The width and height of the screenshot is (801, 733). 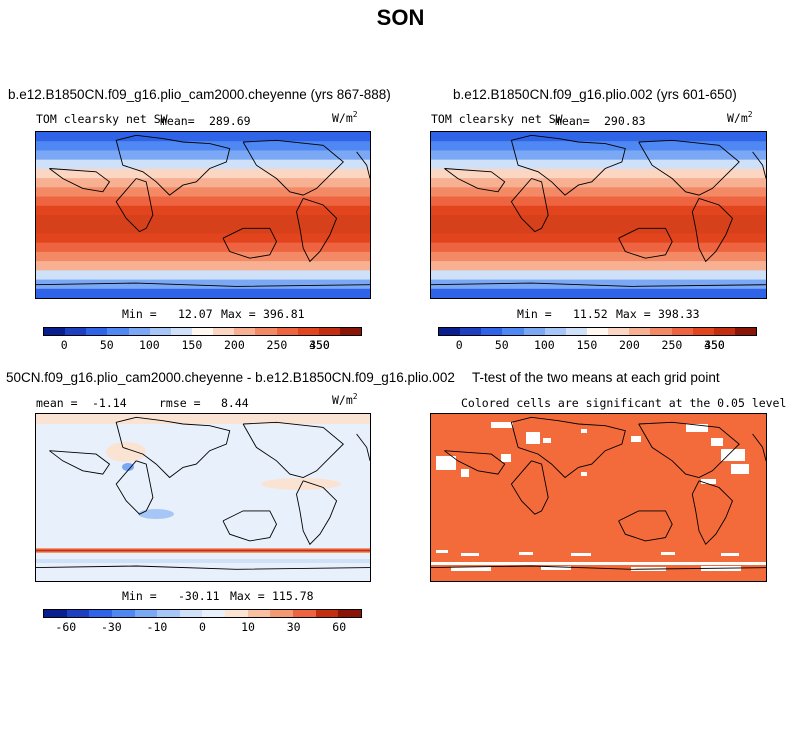 What do you see at coordinates (180, 403) in the screenshot?
I see `panel3-rmse-label: rmse =` at bounding box center [180, 403].